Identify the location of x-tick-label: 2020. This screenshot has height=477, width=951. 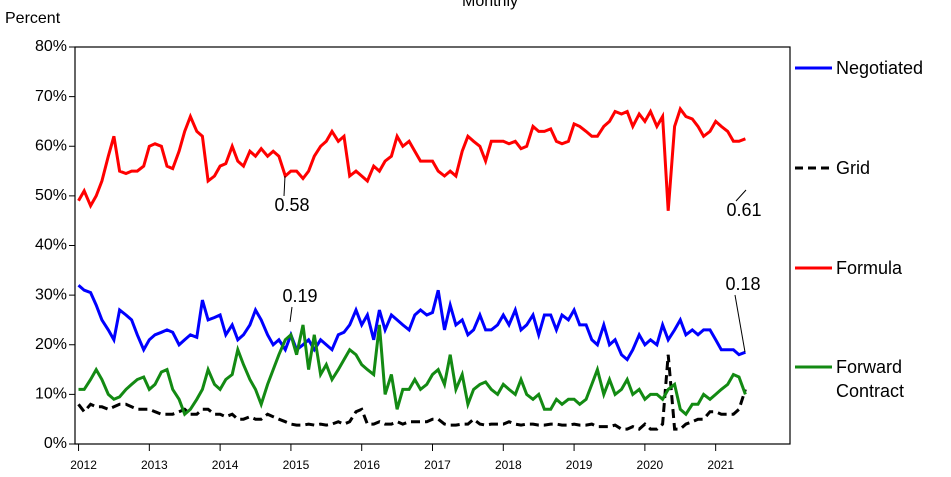
(650, 465).